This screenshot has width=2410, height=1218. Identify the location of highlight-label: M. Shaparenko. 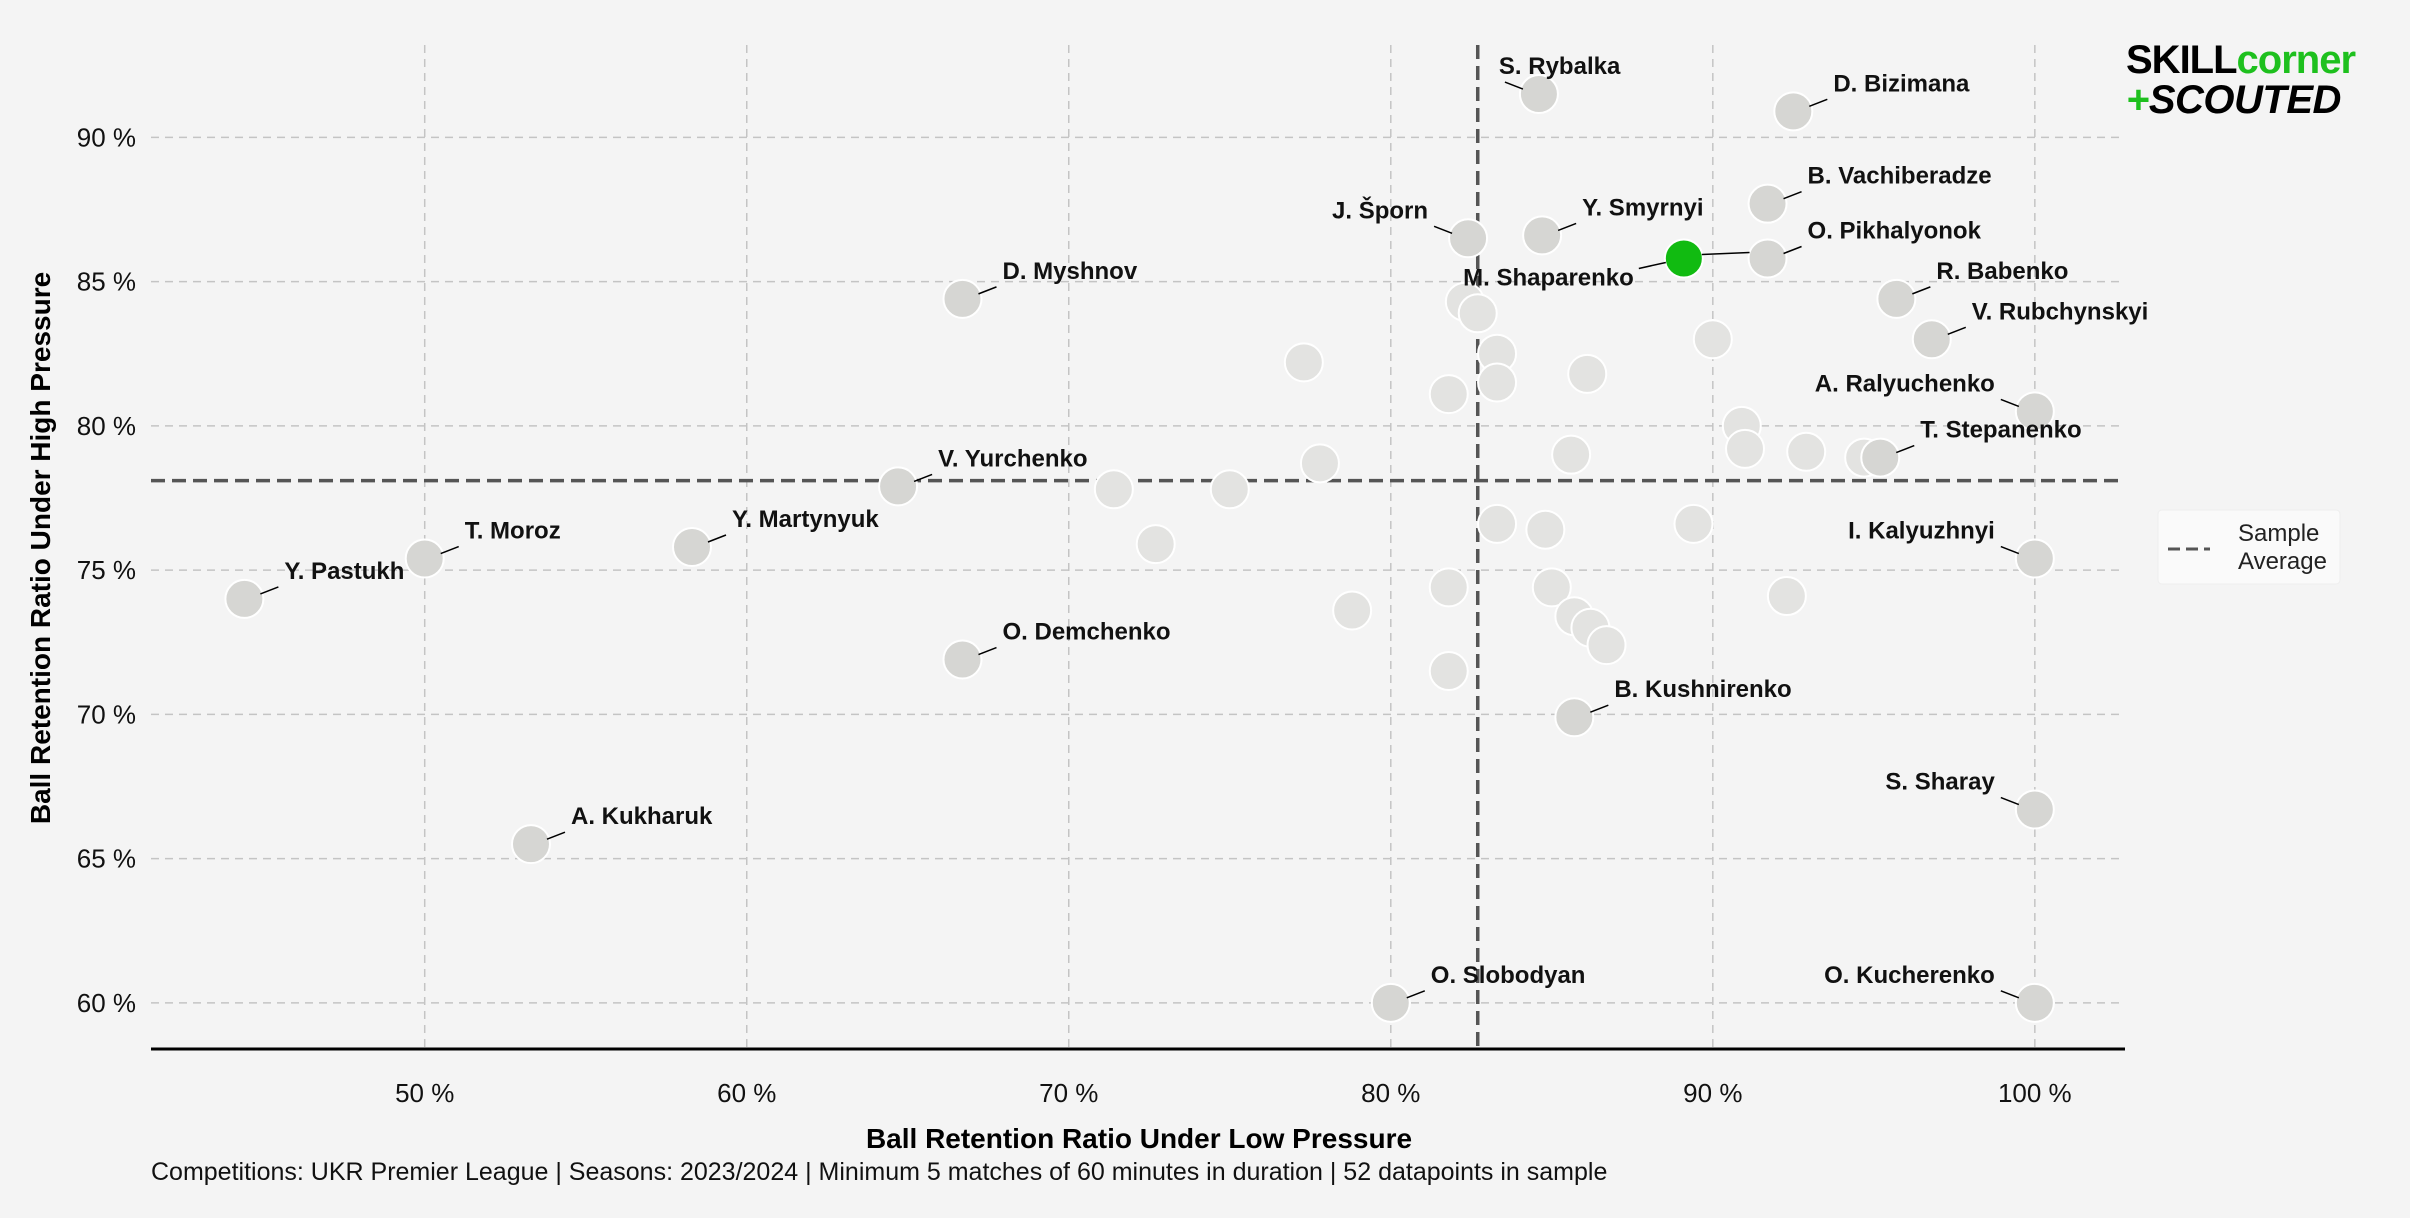
(1548, 277).